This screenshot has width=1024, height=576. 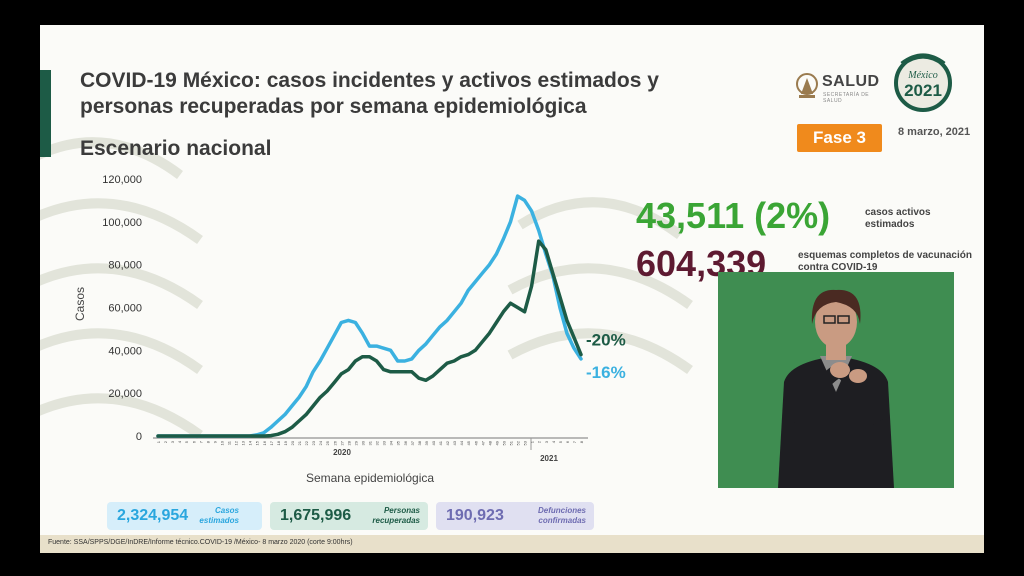 I want to click on x-tick-label: 19, so click(x=285, y=442).